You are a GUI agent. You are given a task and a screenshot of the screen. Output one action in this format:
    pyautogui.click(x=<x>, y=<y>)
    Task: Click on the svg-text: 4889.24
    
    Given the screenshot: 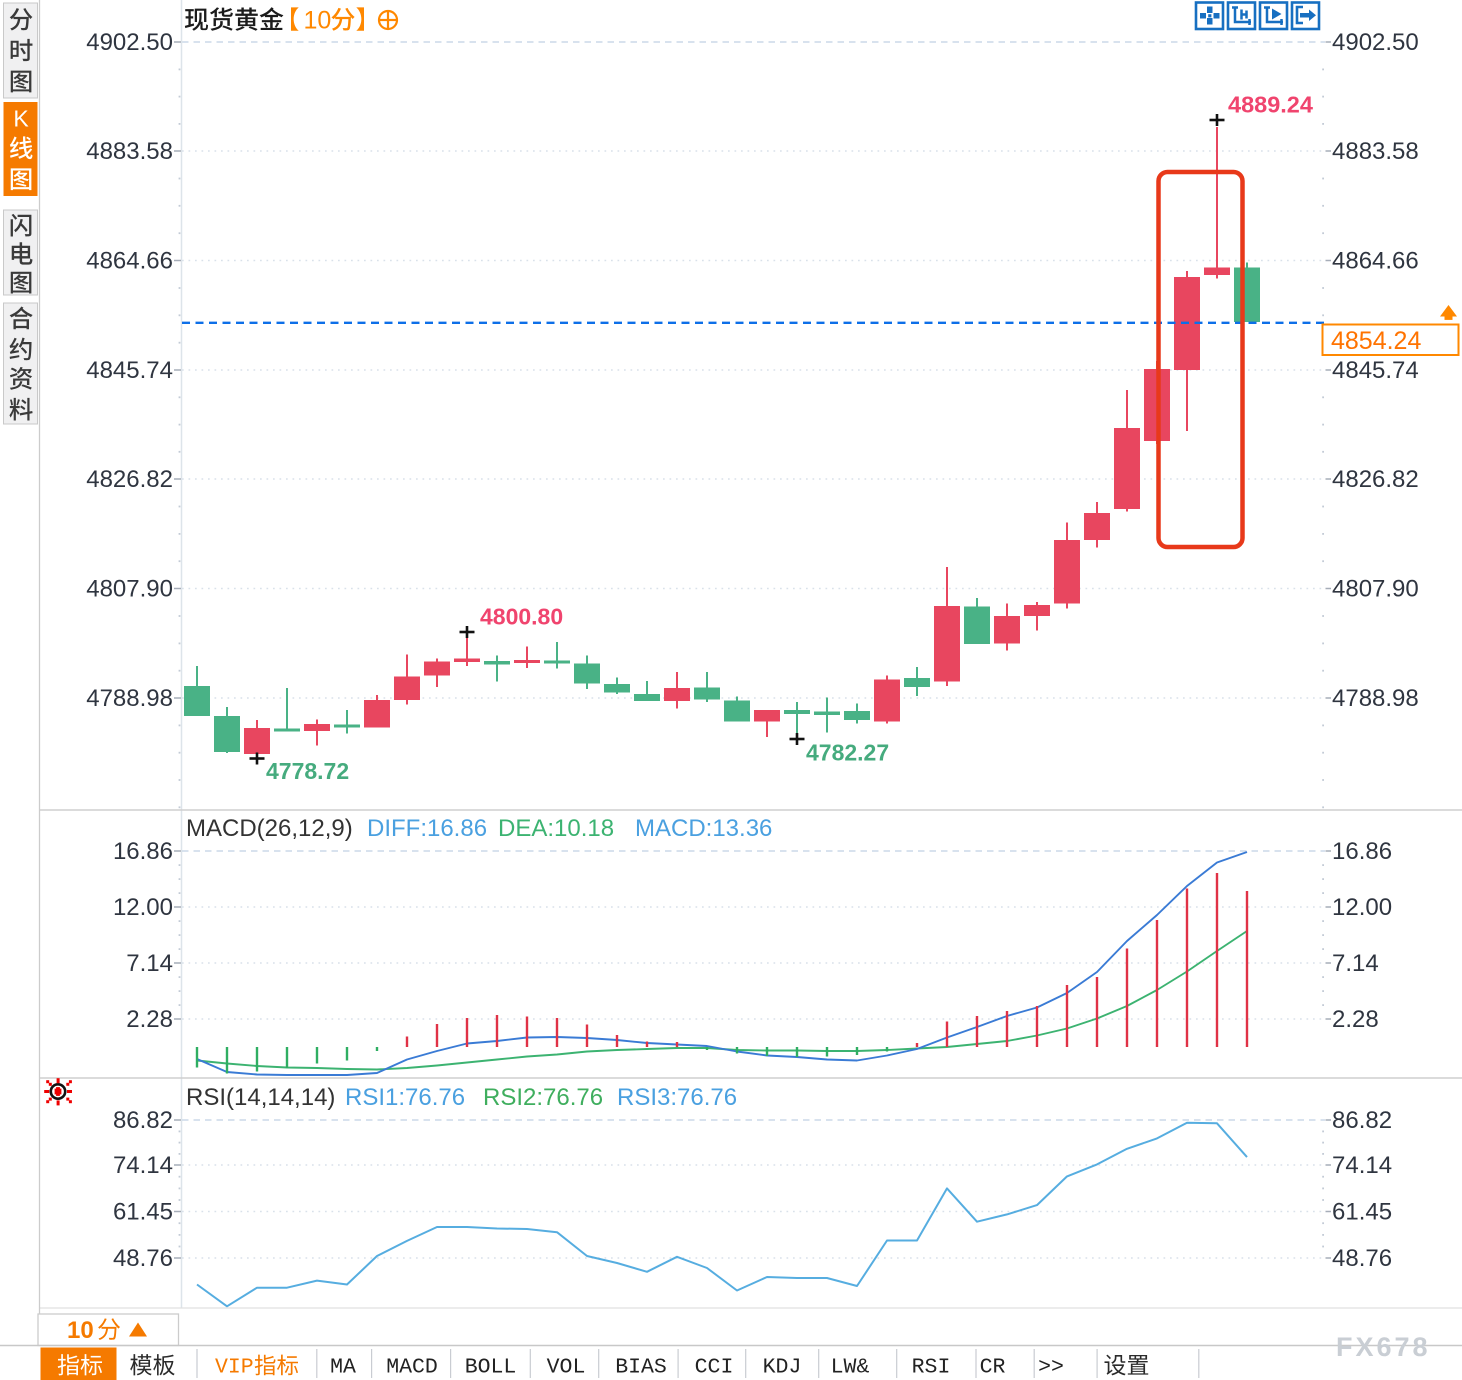 What is the action you would take?
    pyautogui.click(x=1270, y=105)
    